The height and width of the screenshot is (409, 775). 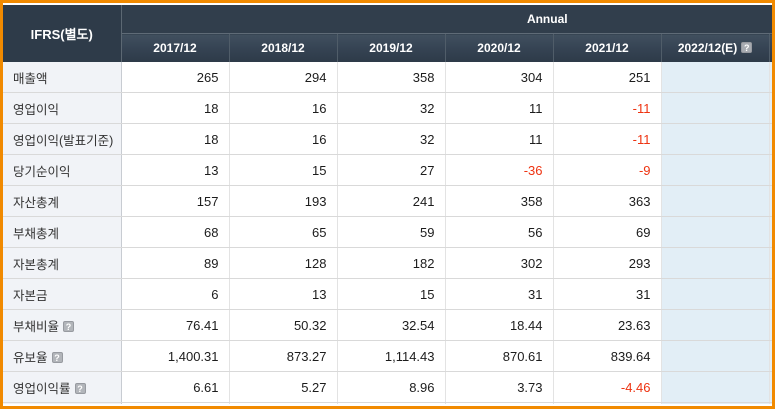 What do you see at coordinates (607, 325) in the screenshot?
I see `cell-value: 23.63` at bounding box center [607, 325].